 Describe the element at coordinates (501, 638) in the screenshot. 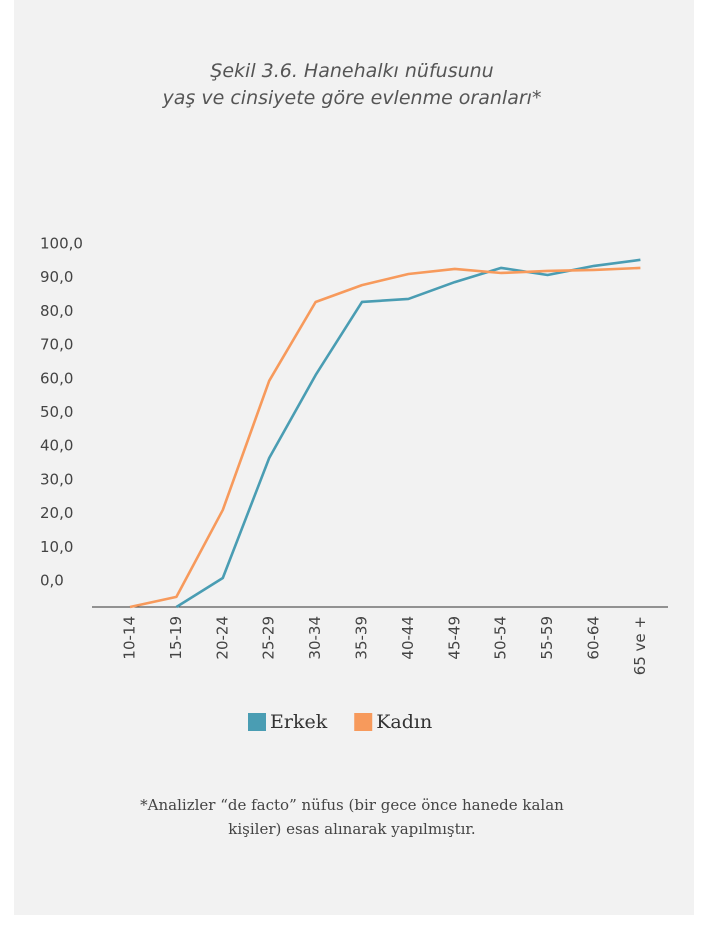

I see `x-tick-label: 50-54` at that location.